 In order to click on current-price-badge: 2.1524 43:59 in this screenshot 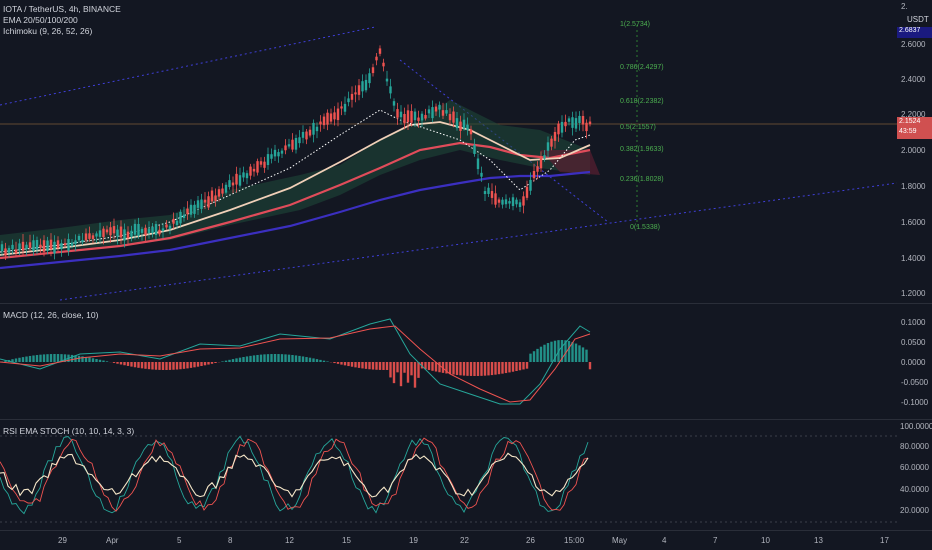, I will do `click(914, 128)`.